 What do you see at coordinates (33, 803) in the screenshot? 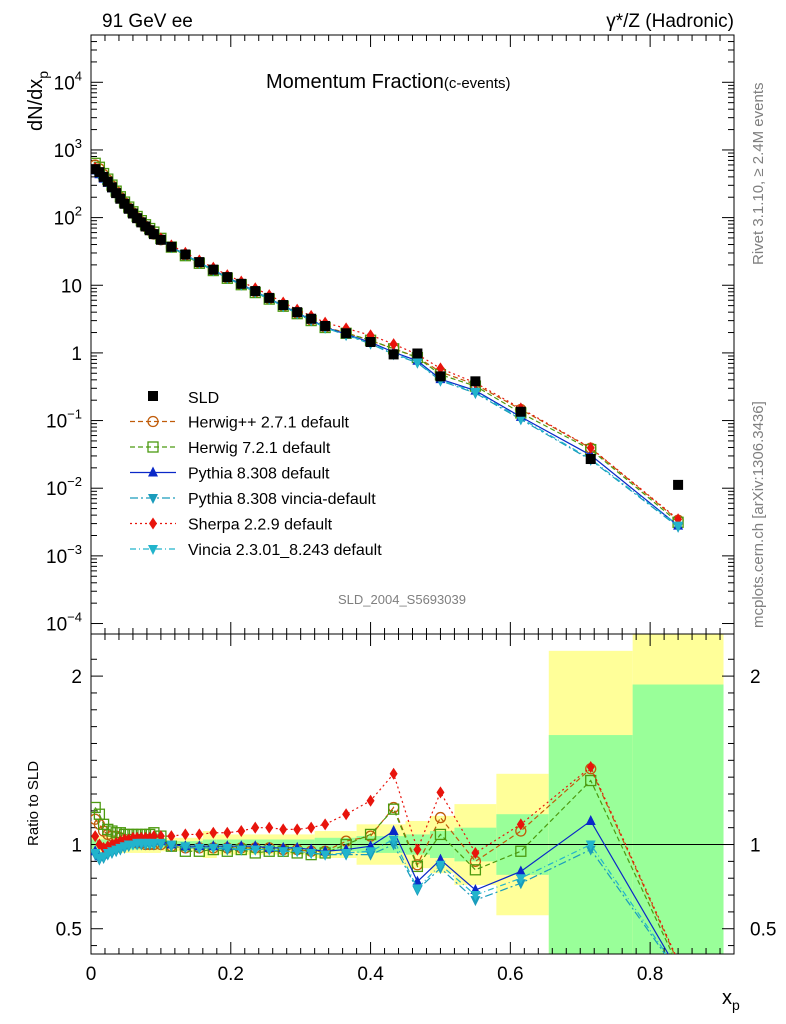
I see `ratio-y-axis-label: Ratio to SLD` at bounding box center [33, 803].